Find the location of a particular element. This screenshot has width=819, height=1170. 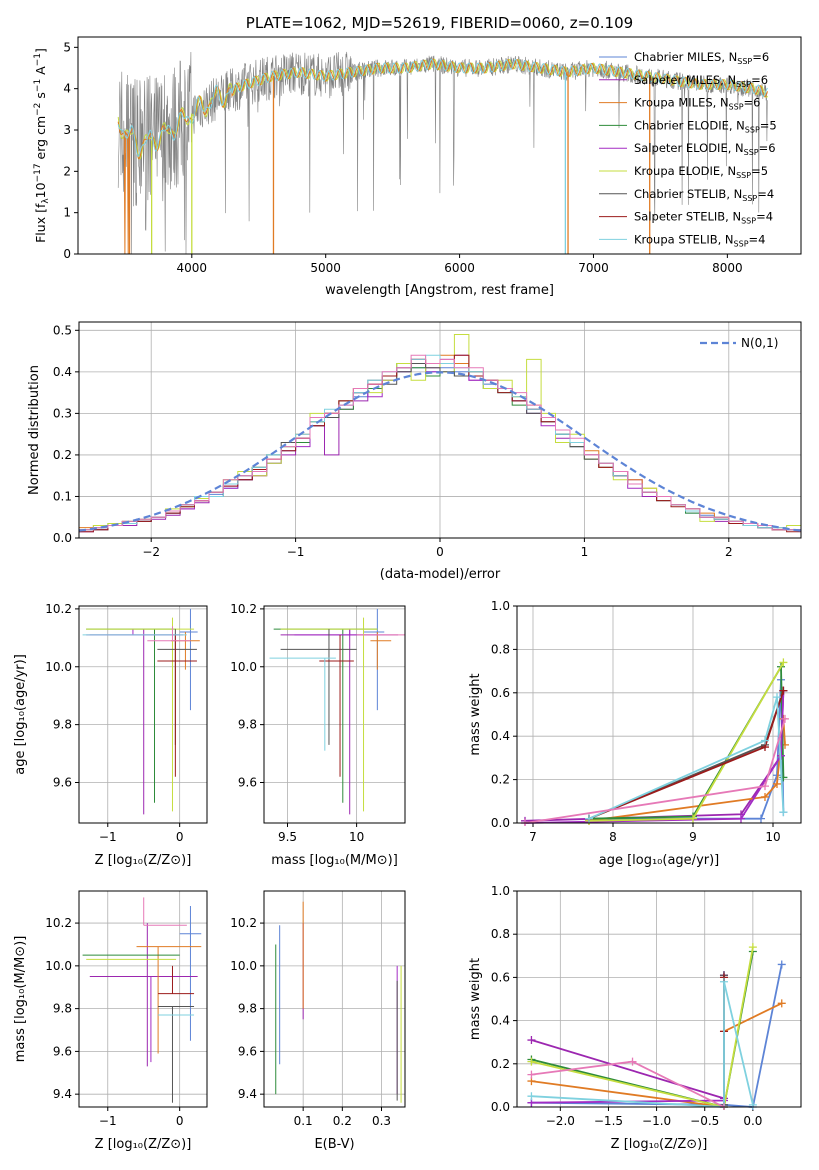

xlabel-age-vs-mass: mass [log₁₀(M/M⊙)] is located at coordinates (334, 860).